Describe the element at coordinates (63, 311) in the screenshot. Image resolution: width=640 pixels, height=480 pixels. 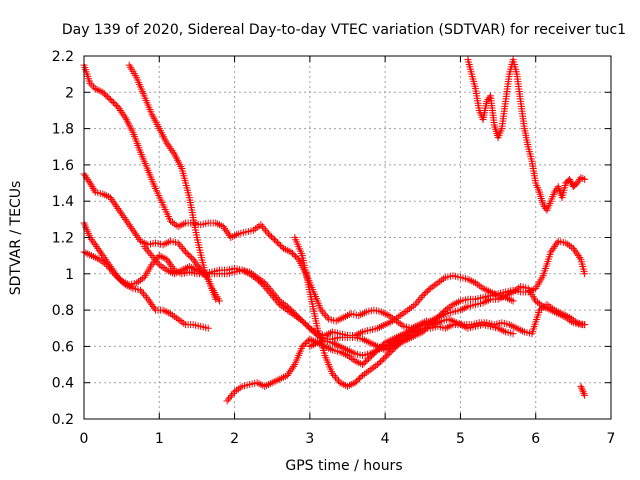
I see `y-tick-label: 0.8` at that location.